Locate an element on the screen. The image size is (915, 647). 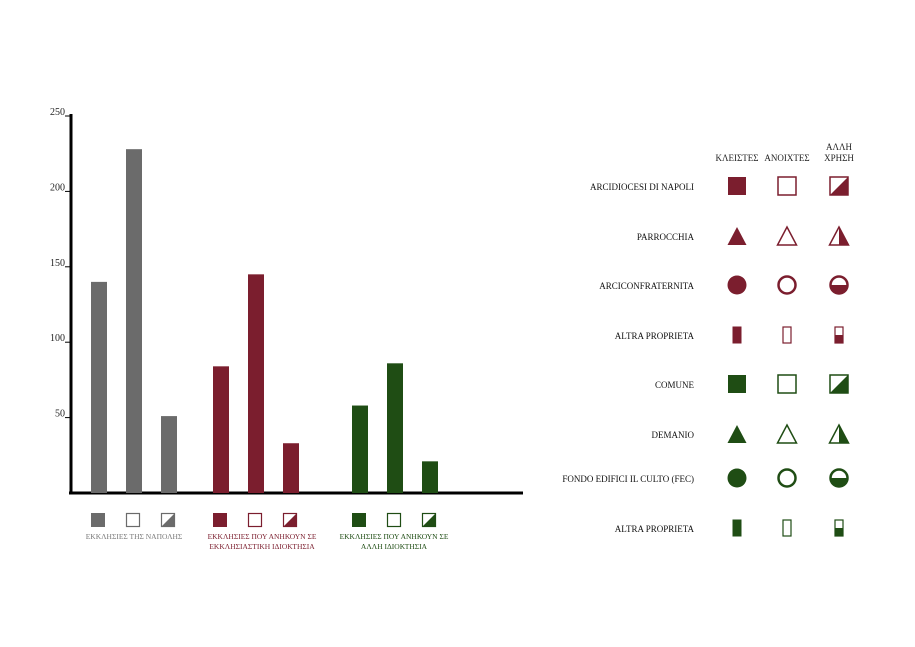
group-legend-label: ΕΚΚΛΗΣΙΕΣ ΤΗΣ ΝΑΠΟΛΗΣ is located at coordinates (134, 536).